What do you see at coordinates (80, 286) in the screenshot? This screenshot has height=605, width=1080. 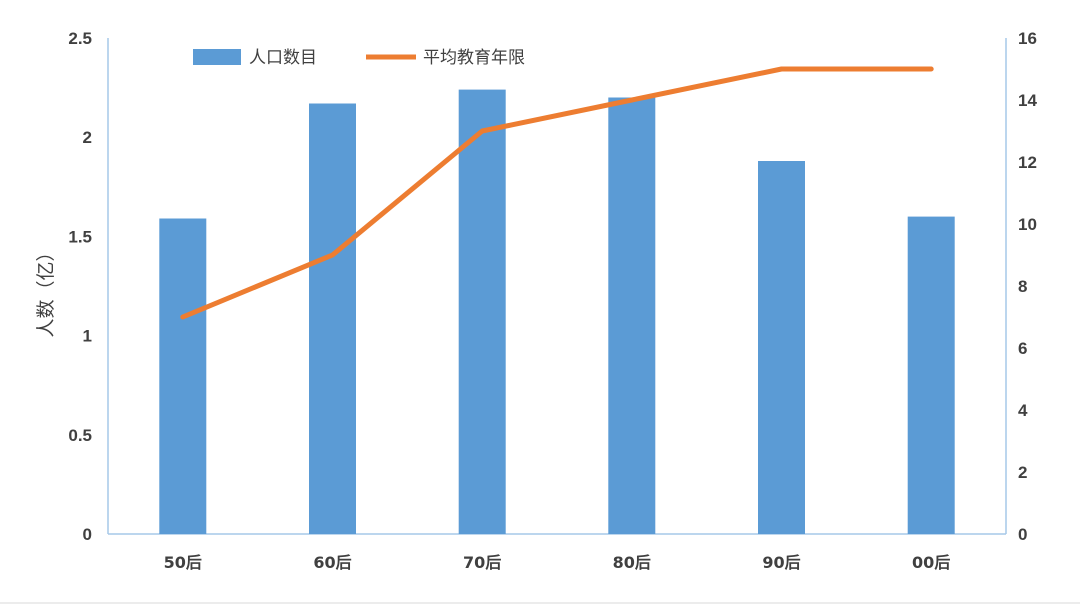 I see `left-tick-labels: 0 0.5 1 1.5 2 2.5` at bounding box center [80, 286].